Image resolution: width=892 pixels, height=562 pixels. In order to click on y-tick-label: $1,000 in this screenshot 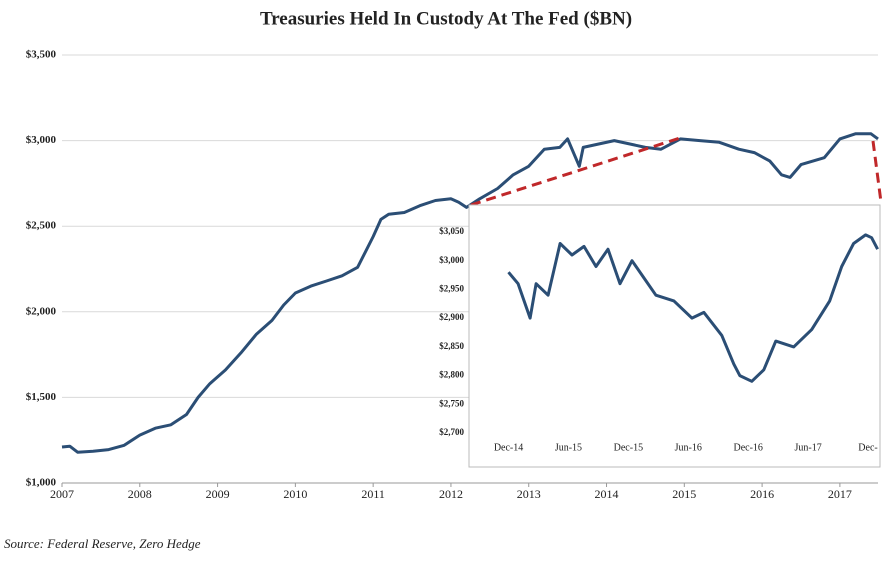, I will do `click(41, 483)`.